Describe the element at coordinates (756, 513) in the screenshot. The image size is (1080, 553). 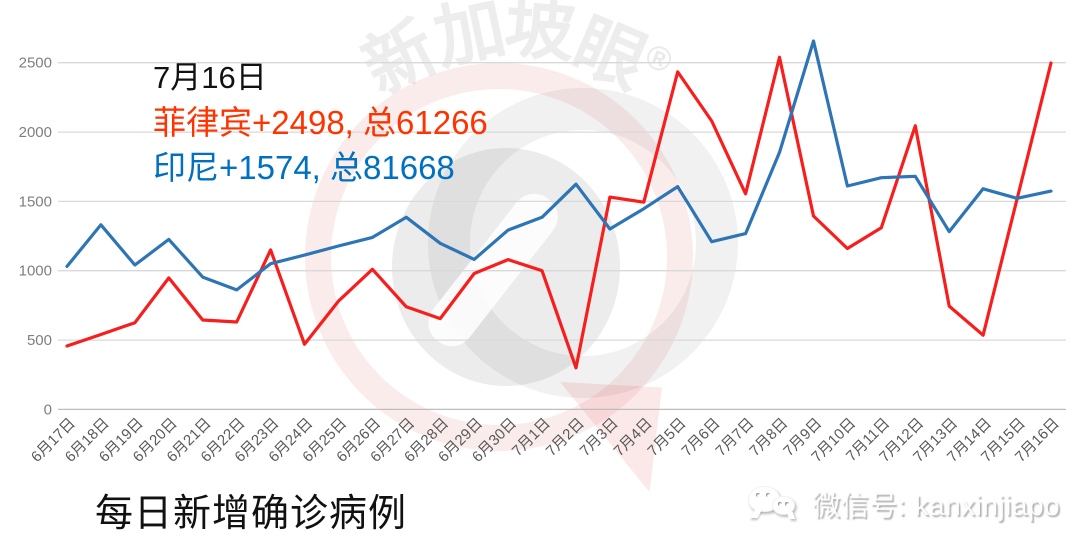
I see `wechat-bubble-tail` at that location.